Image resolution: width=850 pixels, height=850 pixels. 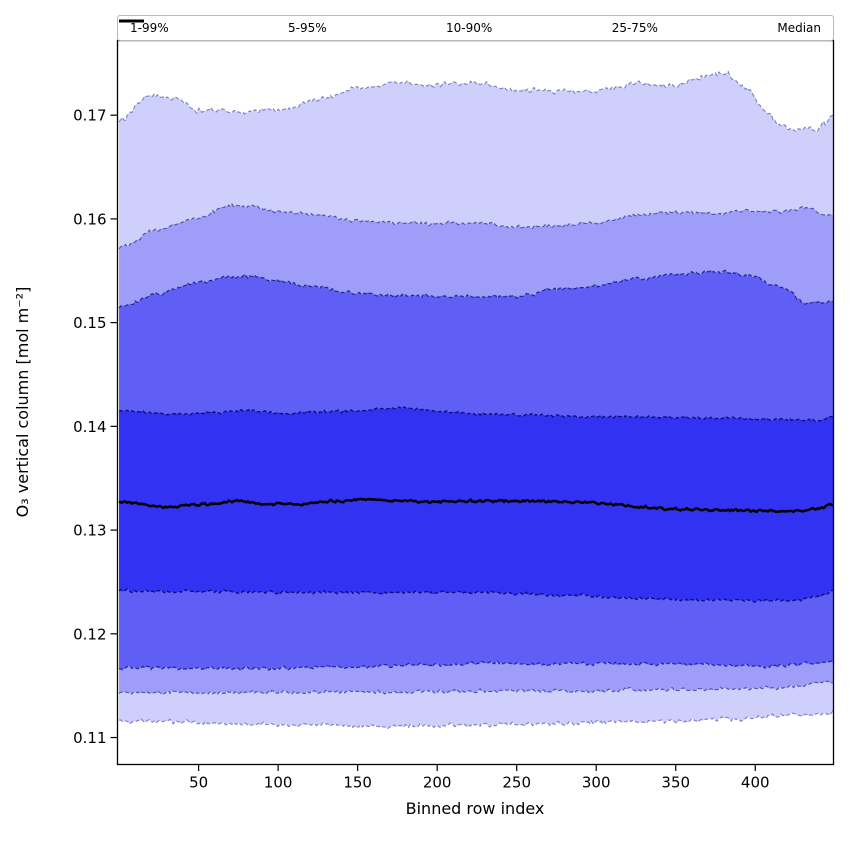 What do you see at coordinates (89, 323) in the screenshot?
I see `y-tick-label: 0.15` at bounding box center [89, 323].